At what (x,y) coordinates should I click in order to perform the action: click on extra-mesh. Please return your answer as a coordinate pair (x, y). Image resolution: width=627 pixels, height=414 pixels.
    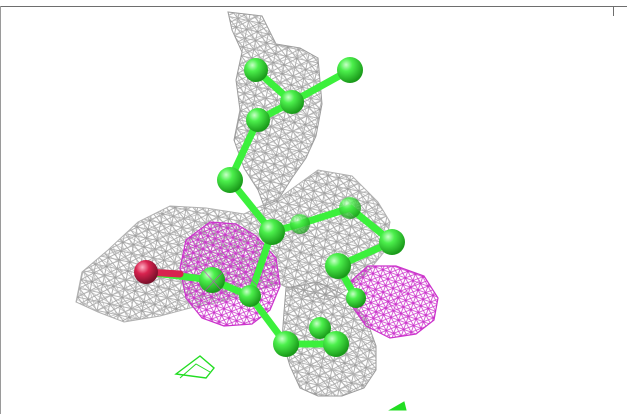
    Looking at the image, I should click on (290, 383).